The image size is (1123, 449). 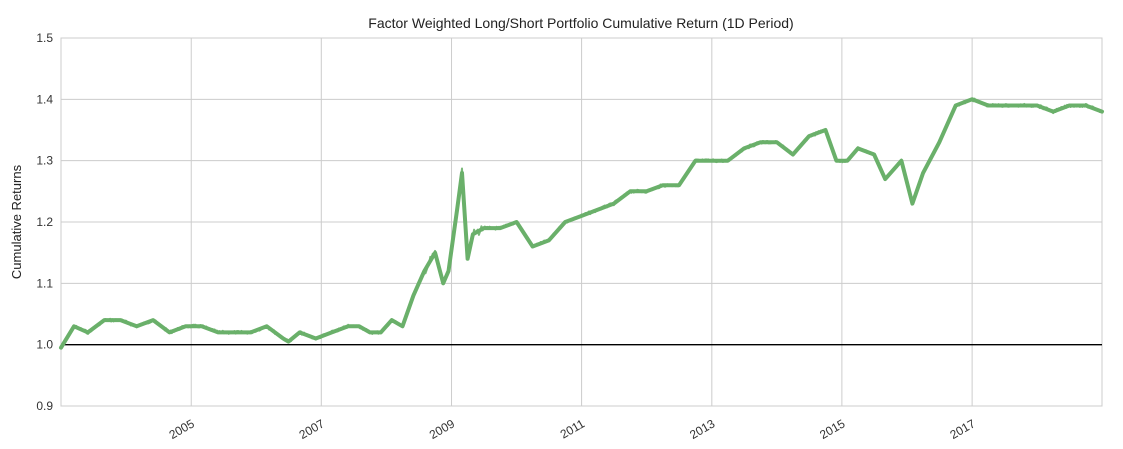 I want to click on x-axis: 2005 2007 2009 2011 2013 2015 2017, so click(x=572, y=429).